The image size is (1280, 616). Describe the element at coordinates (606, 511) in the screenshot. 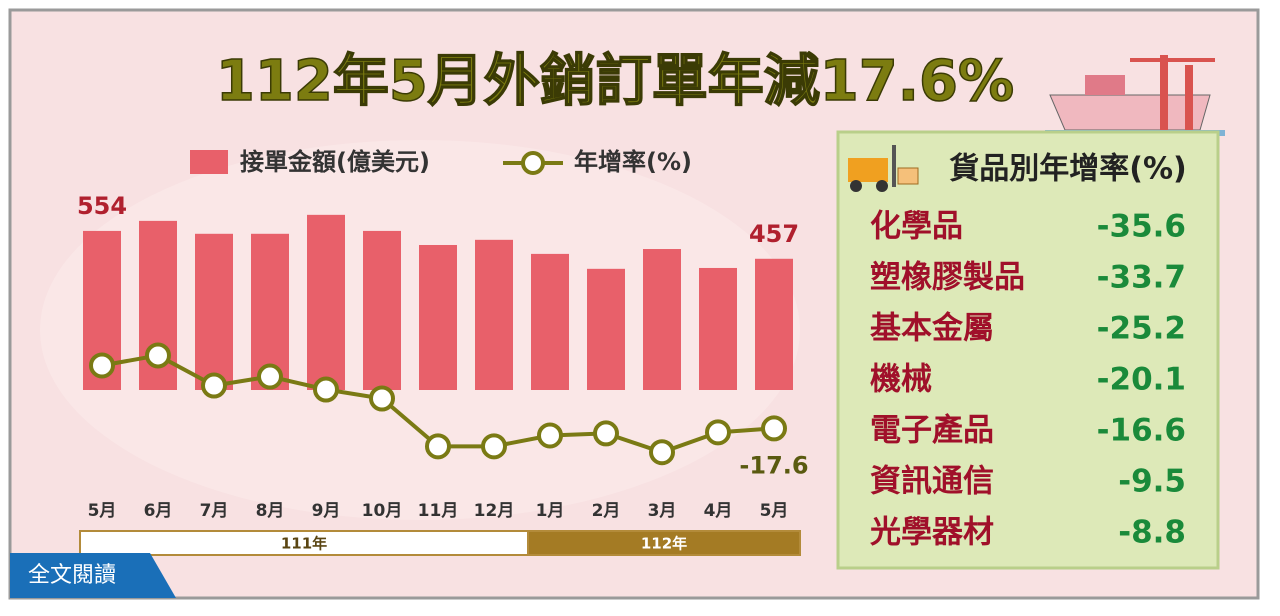

I see `x-tick-label: 2月` at that location.